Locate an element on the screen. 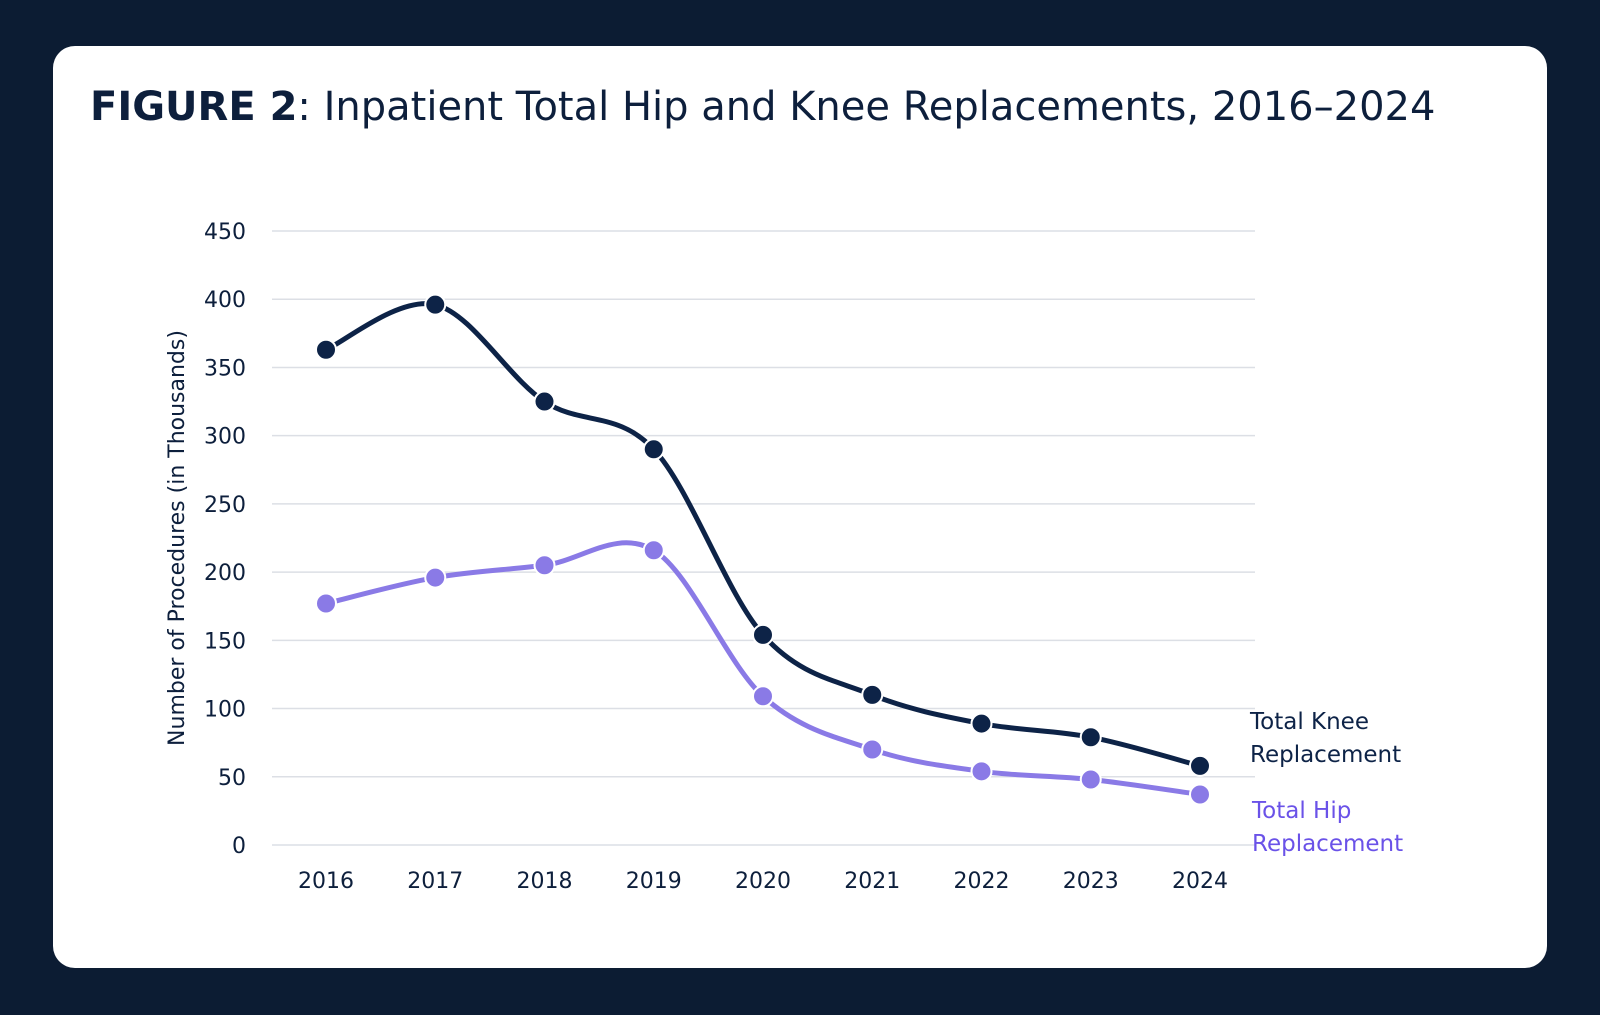  x-axis-ticks: 2016 2017 2018 2019 2020 2021 2022 2023 2024 is located at coordinates (763, 881).